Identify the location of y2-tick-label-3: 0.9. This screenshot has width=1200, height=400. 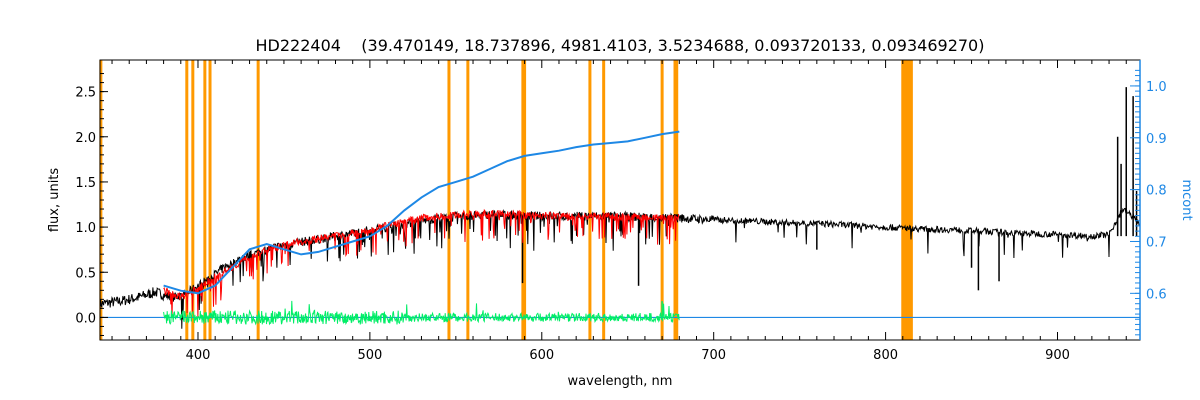
(1156, 139).